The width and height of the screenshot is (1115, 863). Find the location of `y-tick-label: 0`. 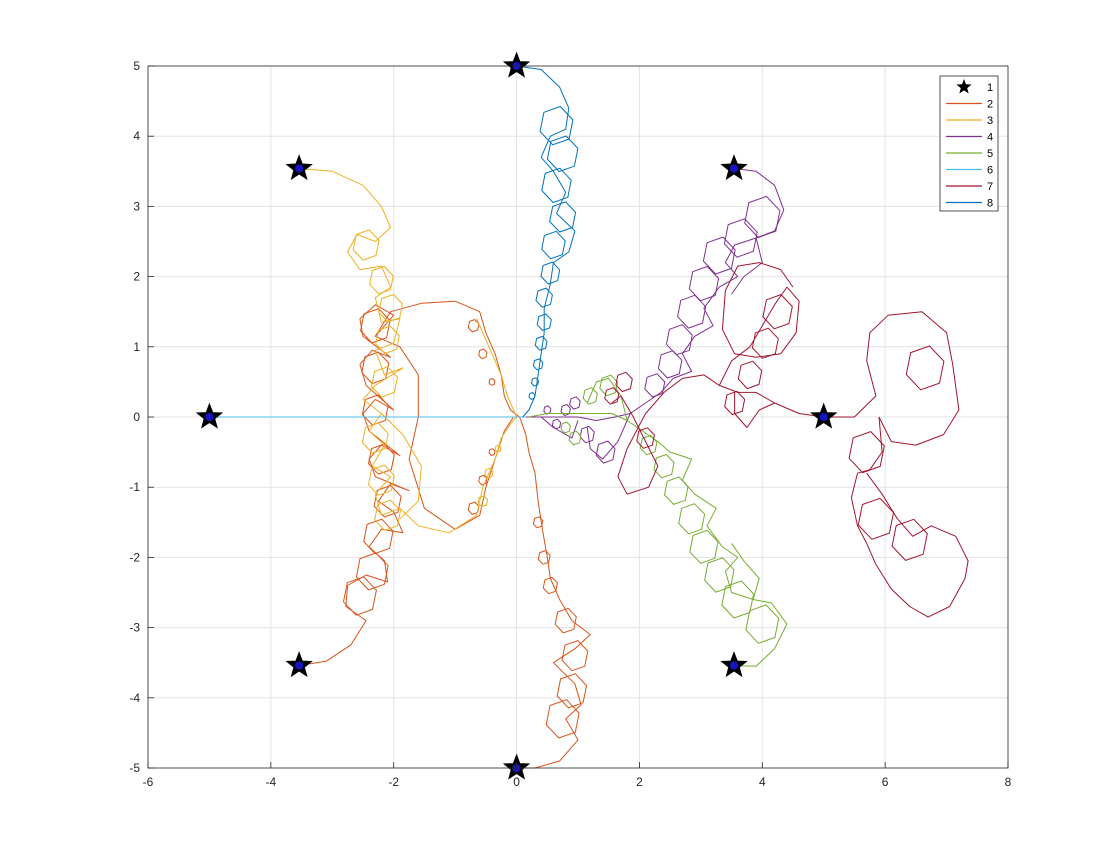

y-tick-label: 0 is located at coordinates (136, 417).